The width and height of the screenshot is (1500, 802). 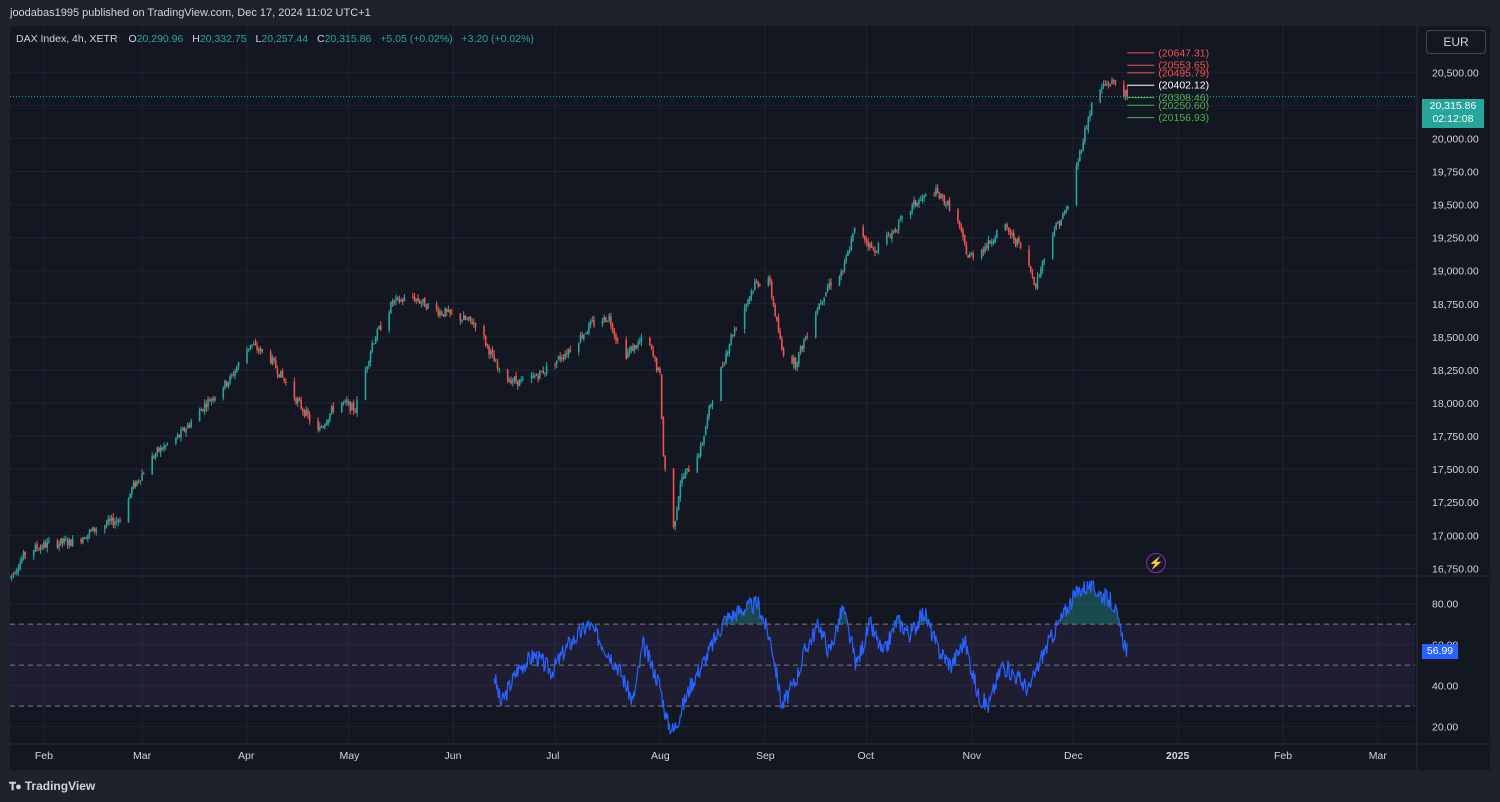 I want to click on pivot-level-label: (20553.65), so click(x=1183, y=66).